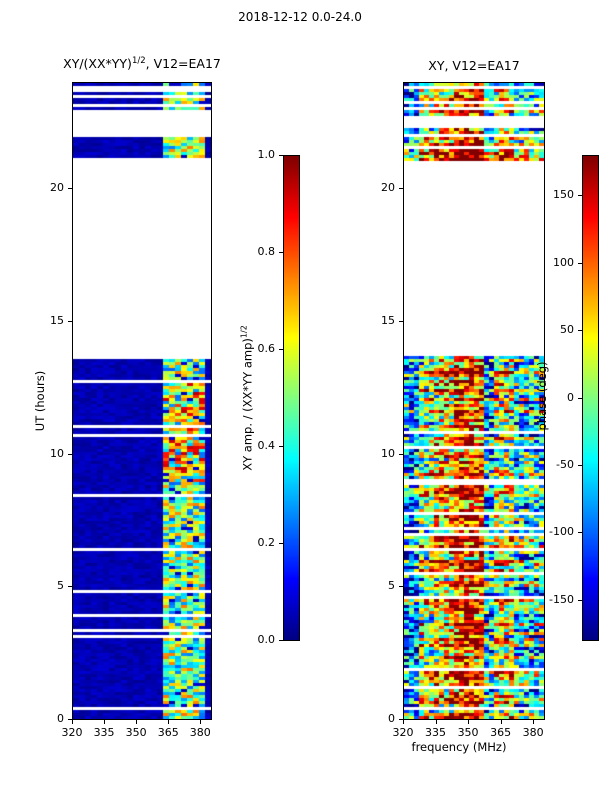  I want to click on y-tick-label: 1.0, so click(266, 154).